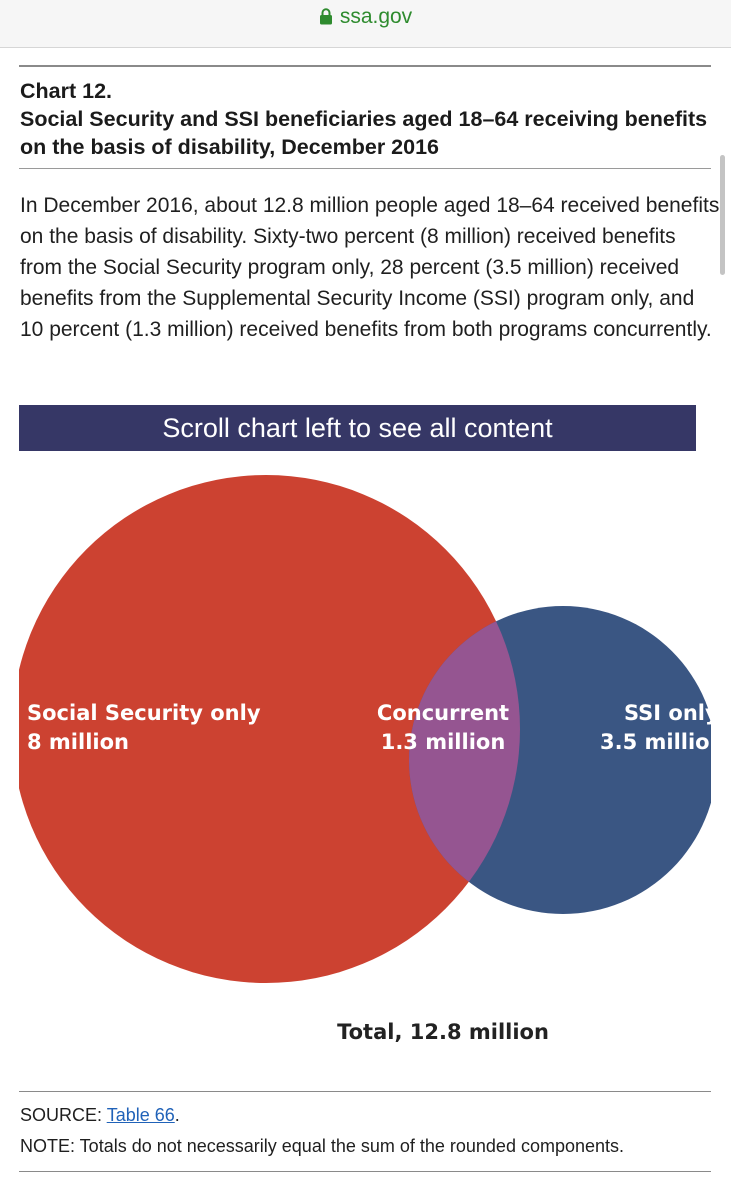 This screenshot has height=1200, width=731. I want to click on browser-url-bar: ssa.gov, so click(365, 24).